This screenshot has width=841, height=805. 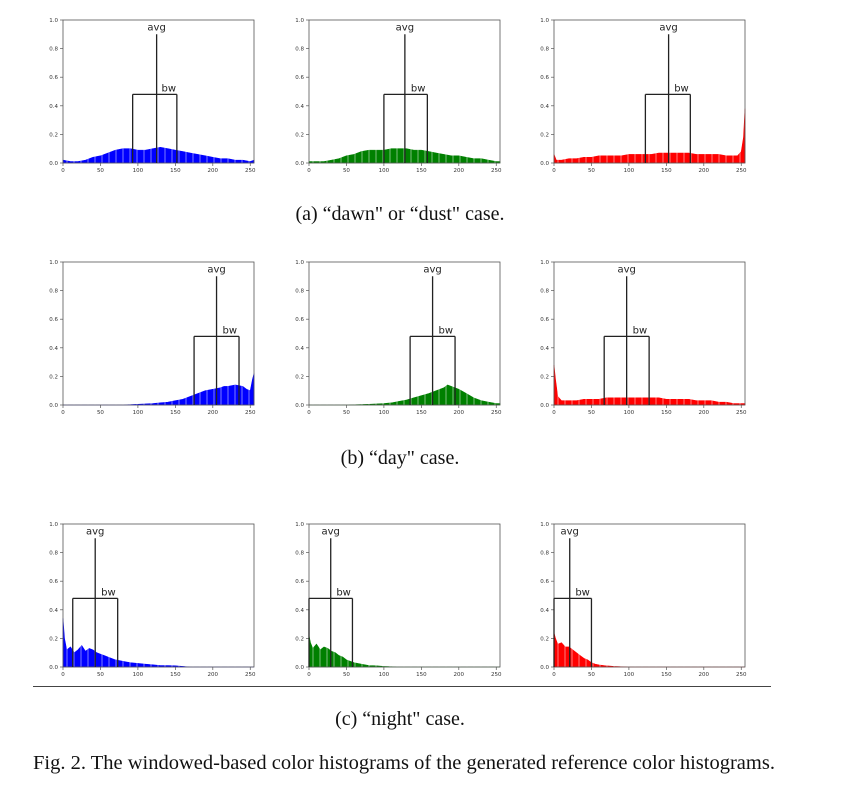 What do you see at coordinates (643, 338) in the screenshot?
I see `histogram-panel-b-red: 0.0 0.2 0.4 0.6 0.8 1.0 0 50 100 150 200 250 avg bw` at bounding box center [643, 338].